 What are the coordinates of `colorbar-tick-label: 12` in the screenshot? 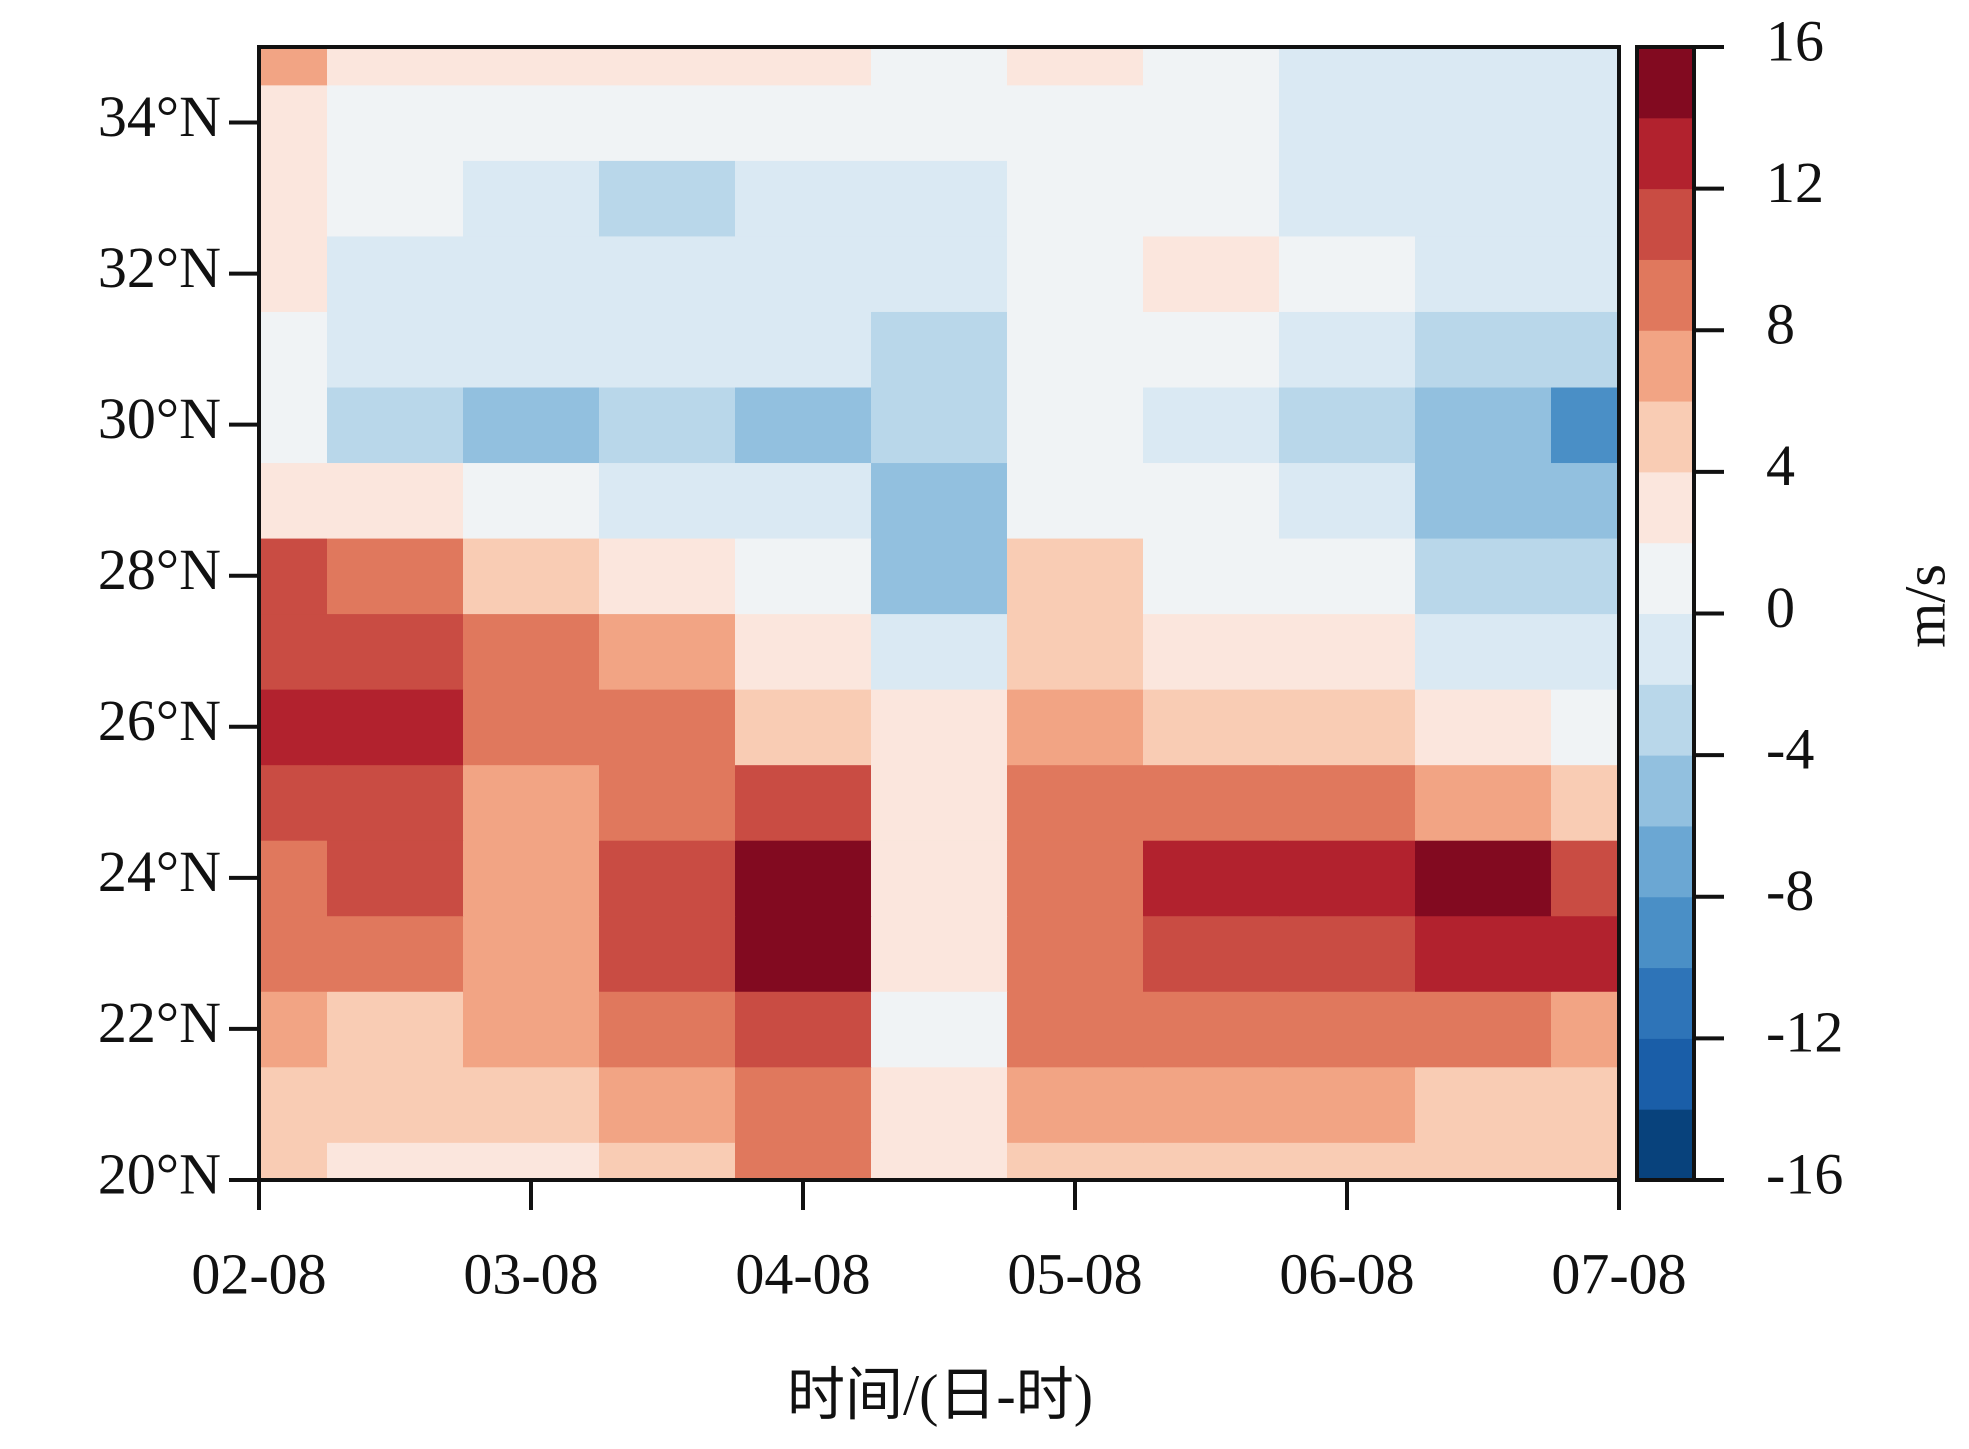 It's located at (1795, 182).